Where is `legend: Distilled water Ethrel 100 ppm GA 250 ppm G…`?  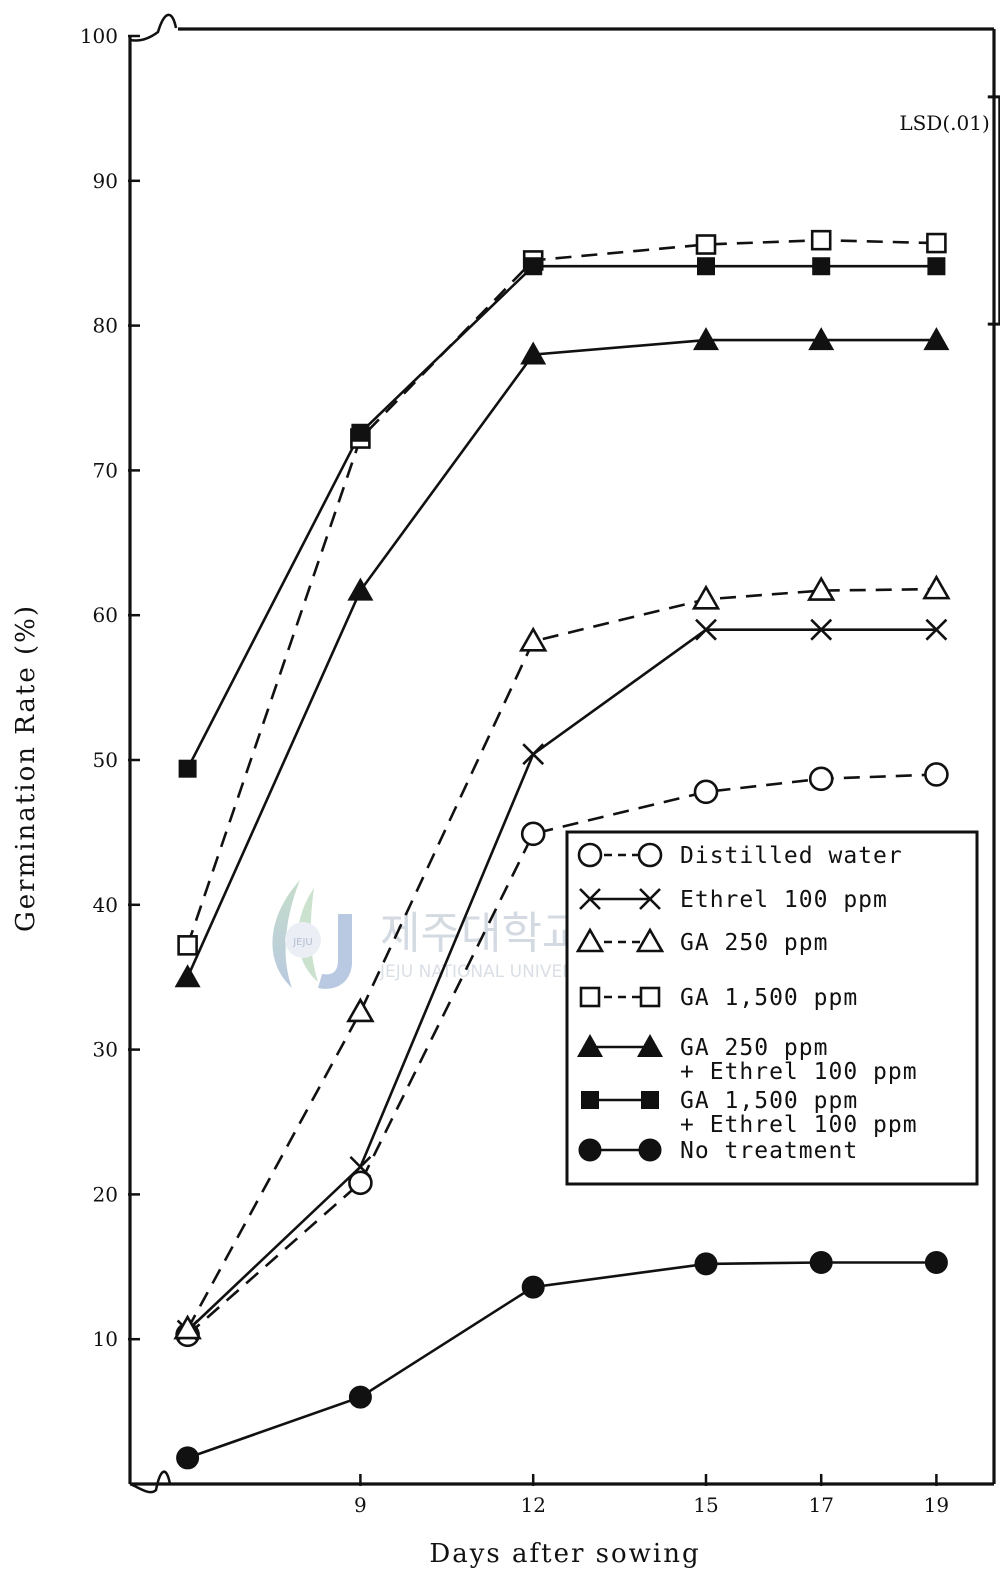 legend: Distilled water Ethrel 100 ppm GA 250 ppm G… is located at coordinates (772, 1008).